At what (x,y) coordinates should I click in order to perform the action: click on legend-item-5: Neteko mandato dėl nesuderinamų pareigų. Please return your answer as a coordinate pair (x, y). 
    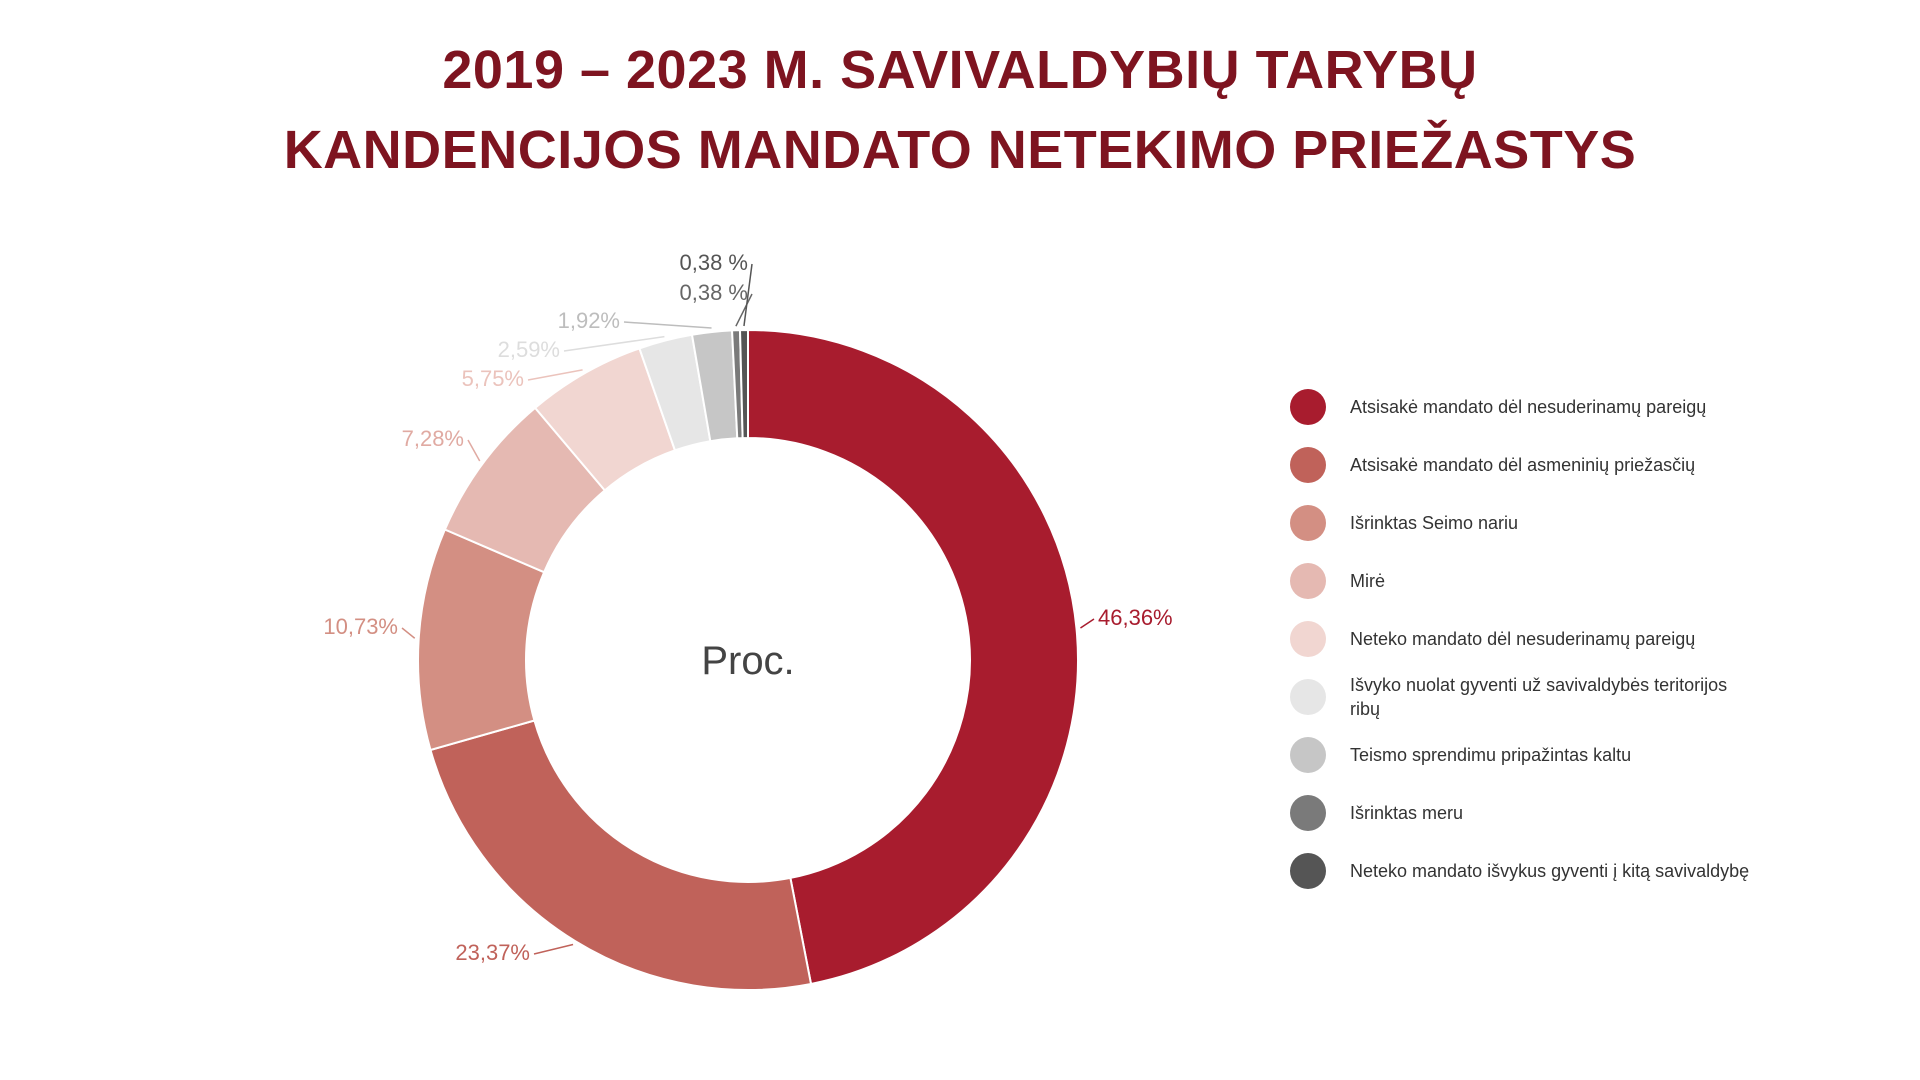
    Looking at the image, I should click on (1520, 639).